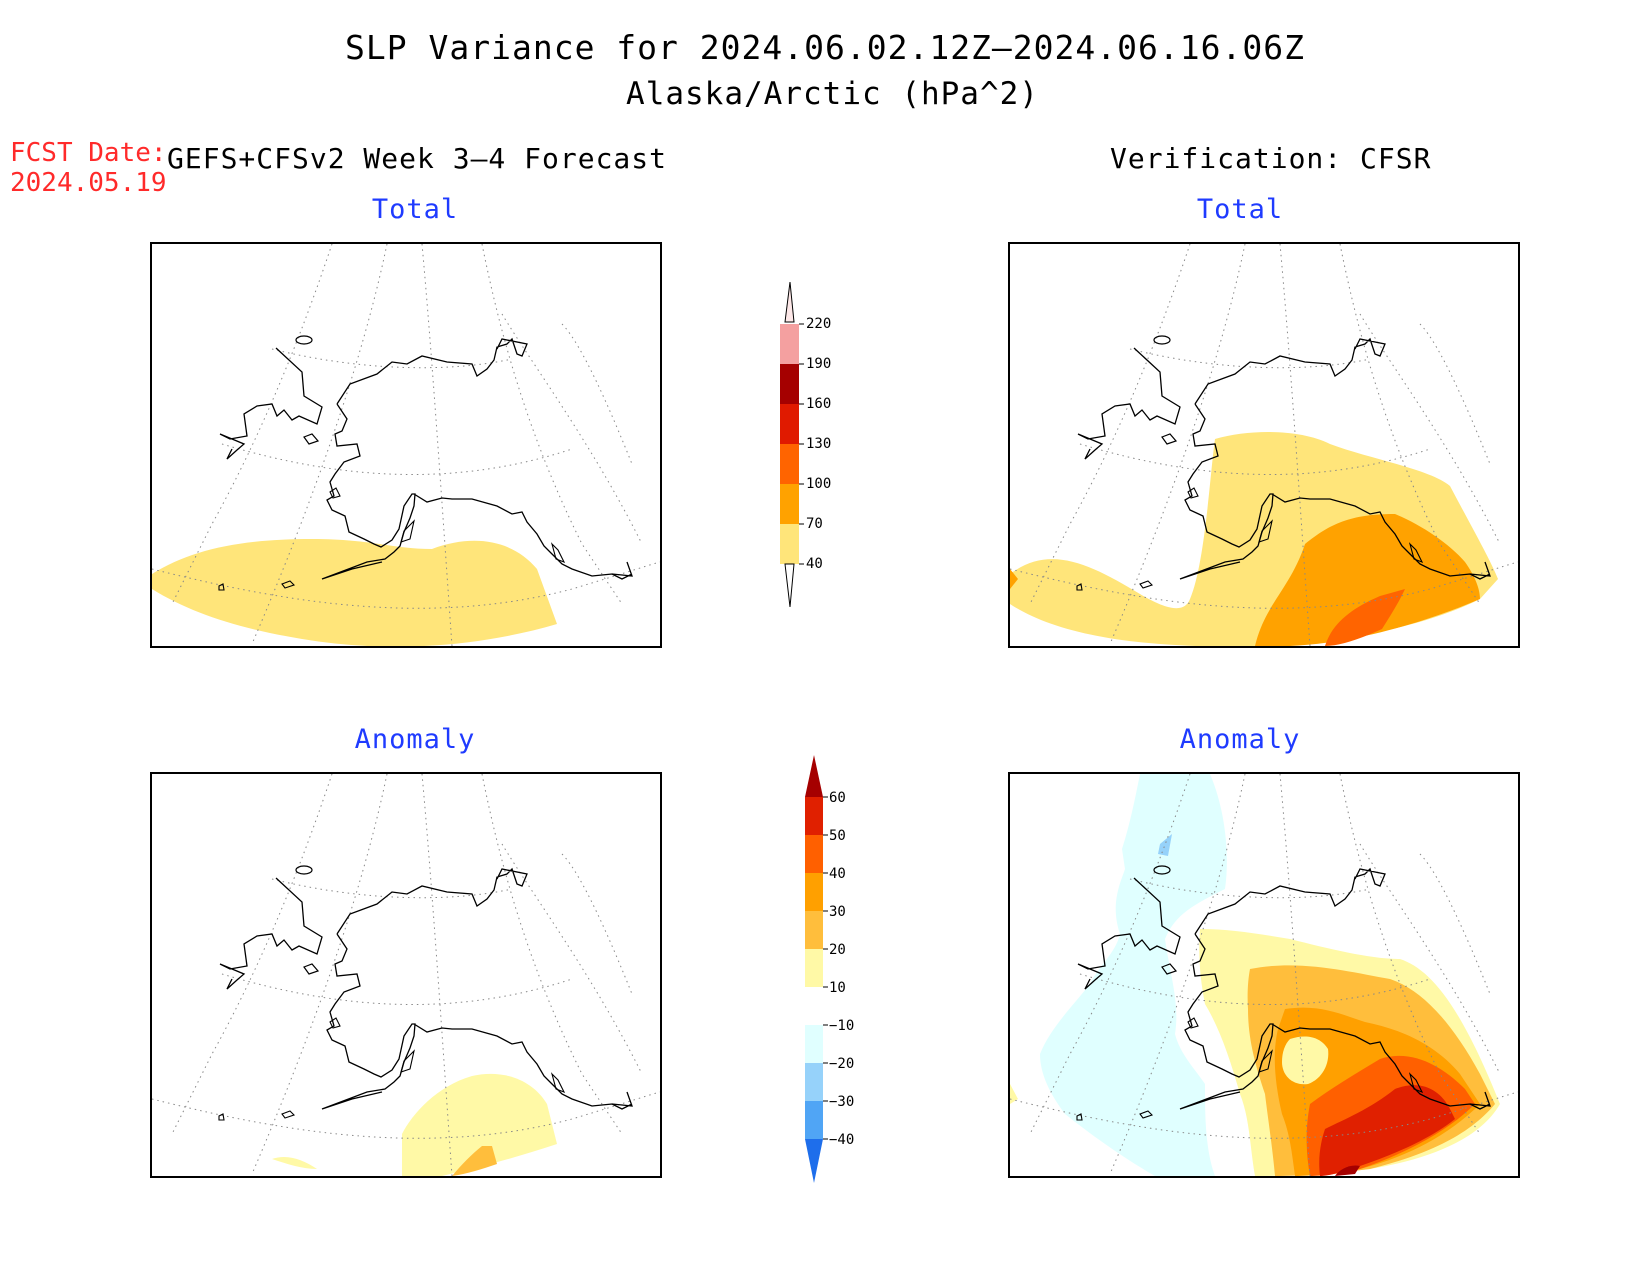 The height and width of the screenshot is (1275, 1650). What do you see at coordinates (415, 739) in the screenshot?
I see `forecast-anomaly-label: Anomaly` at bounding box center [415, 739].